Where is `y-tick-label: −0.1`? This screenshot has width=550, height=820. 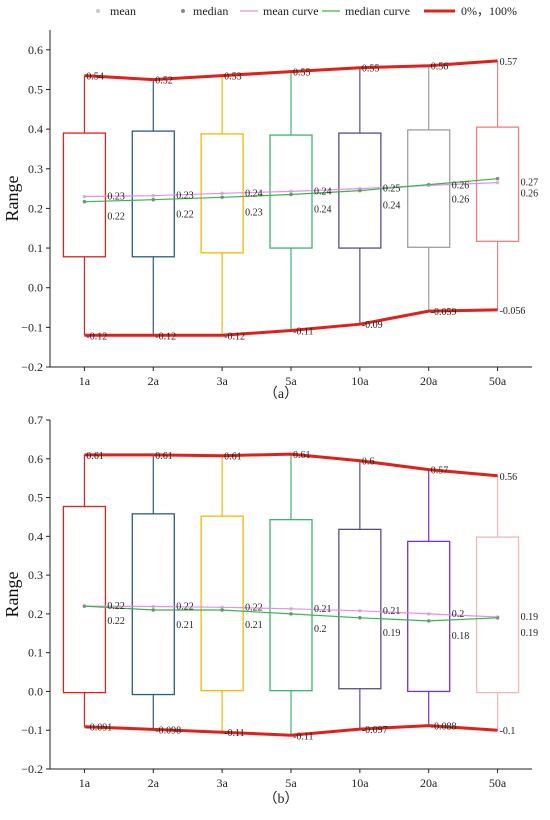 y-tick-label: −0.1 is located at coordinates (32, 327).